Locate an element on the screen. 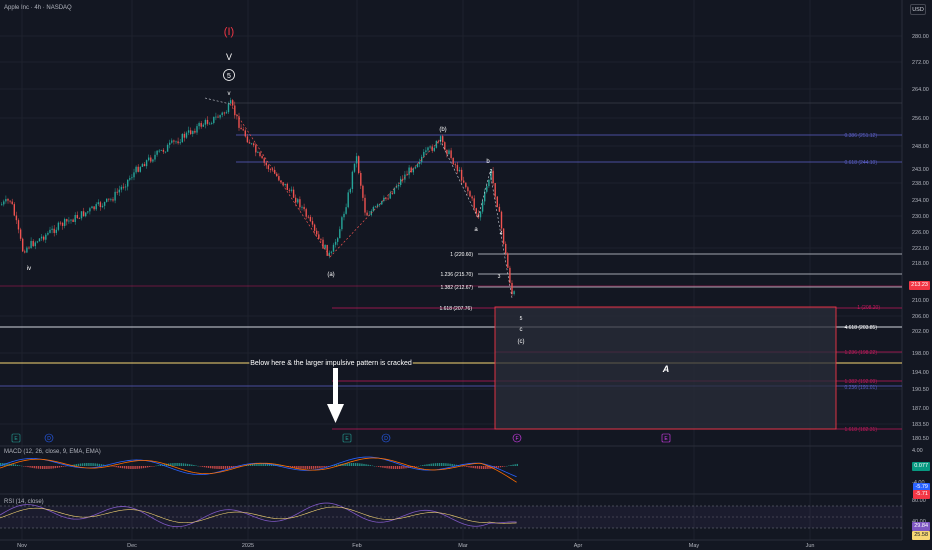  fib-label-red-1382: 1.382 (192.09) is located at coordinates (860, 382).